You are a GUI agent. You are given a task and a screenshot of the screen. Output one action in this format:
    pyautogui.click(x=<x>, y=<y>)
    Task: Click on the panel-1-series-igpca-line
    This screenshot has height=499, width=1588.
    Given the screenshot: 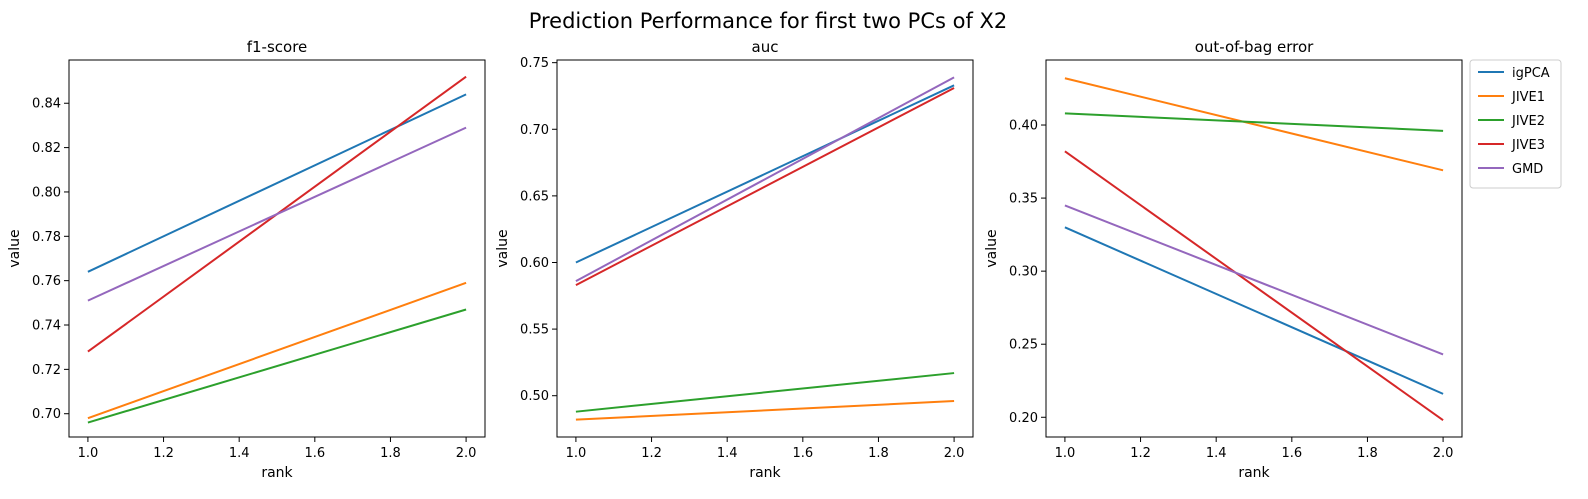 What is the action you would take?
    pyautogui.click(x=277, y=183)
    